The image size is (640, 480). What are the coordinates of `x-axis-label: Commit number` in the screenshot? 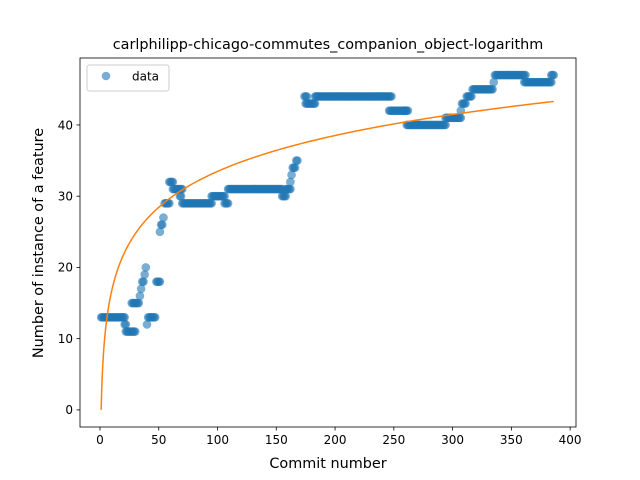 It's located at (327, 464).